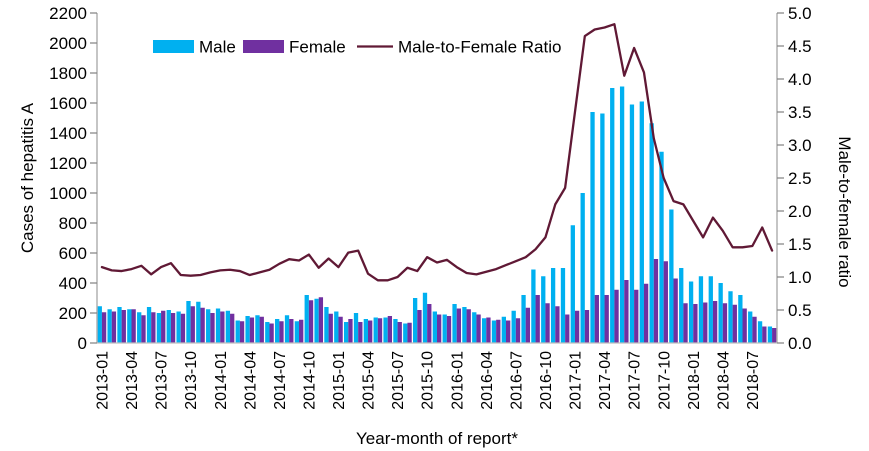 The width and height of the screenshot is (869, 451). I want to click on left-axis-tick-label: 1600, so click(68, 103).